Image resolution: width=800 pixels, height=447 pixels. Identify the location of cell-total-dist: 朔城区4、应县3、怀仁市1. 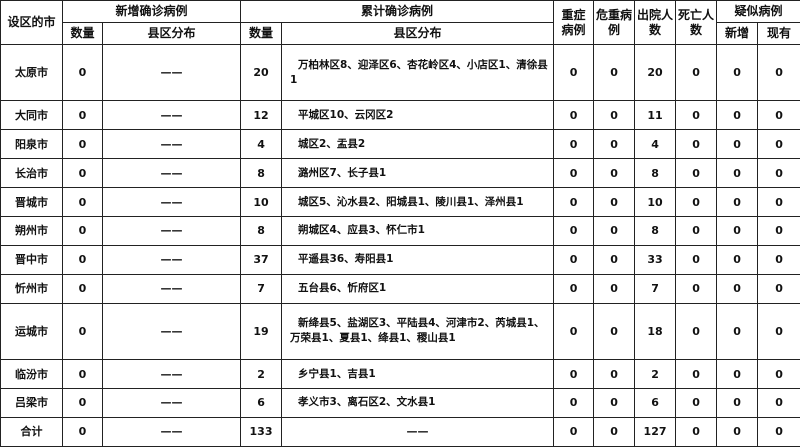
(418, 231).